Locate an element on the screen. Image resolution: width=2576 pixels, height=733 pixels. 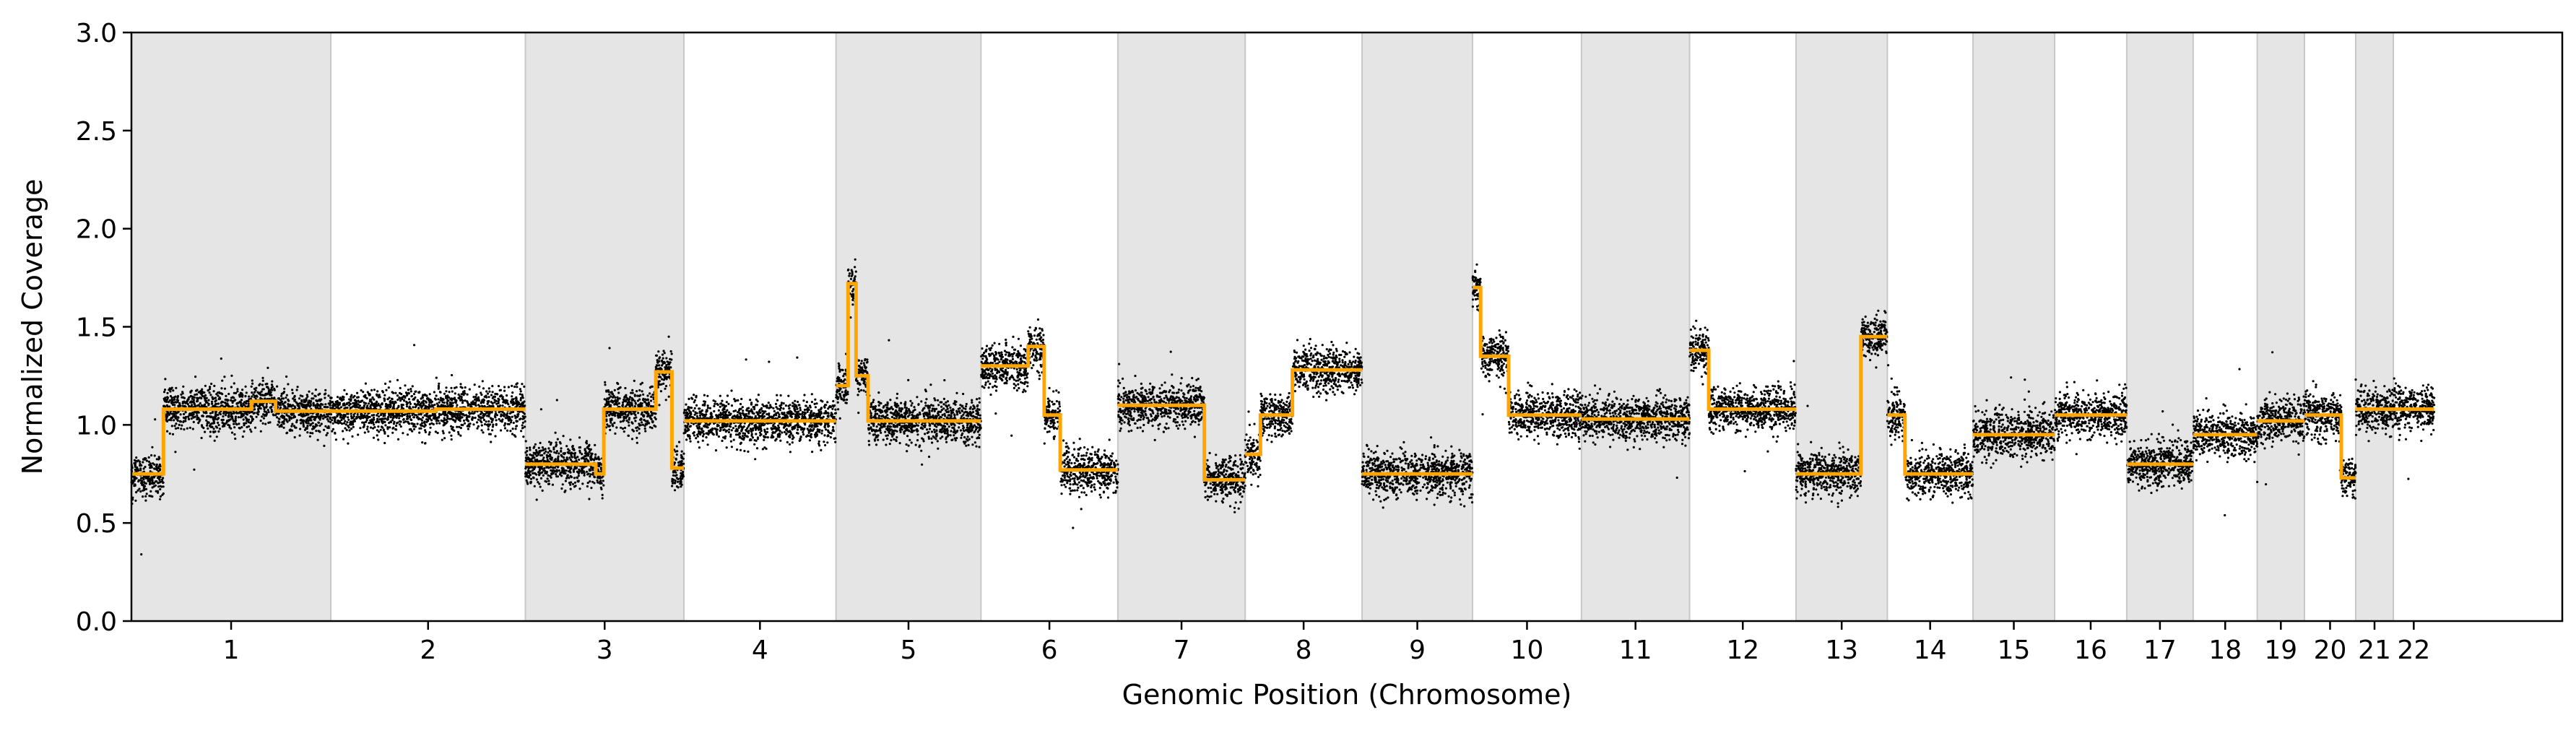
chromosome-label-12: 12 is located at coordinates (1742, 650).